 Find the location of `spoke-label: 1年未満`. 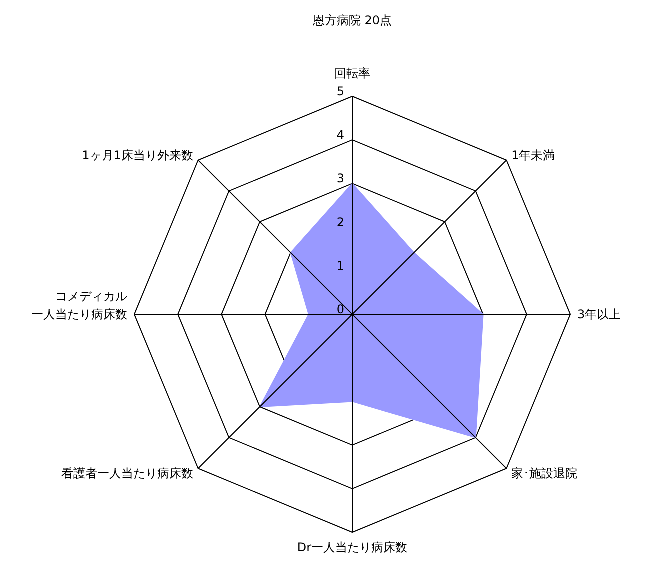

spoke-label: 1年未満 is located at coordinates (534, 155).